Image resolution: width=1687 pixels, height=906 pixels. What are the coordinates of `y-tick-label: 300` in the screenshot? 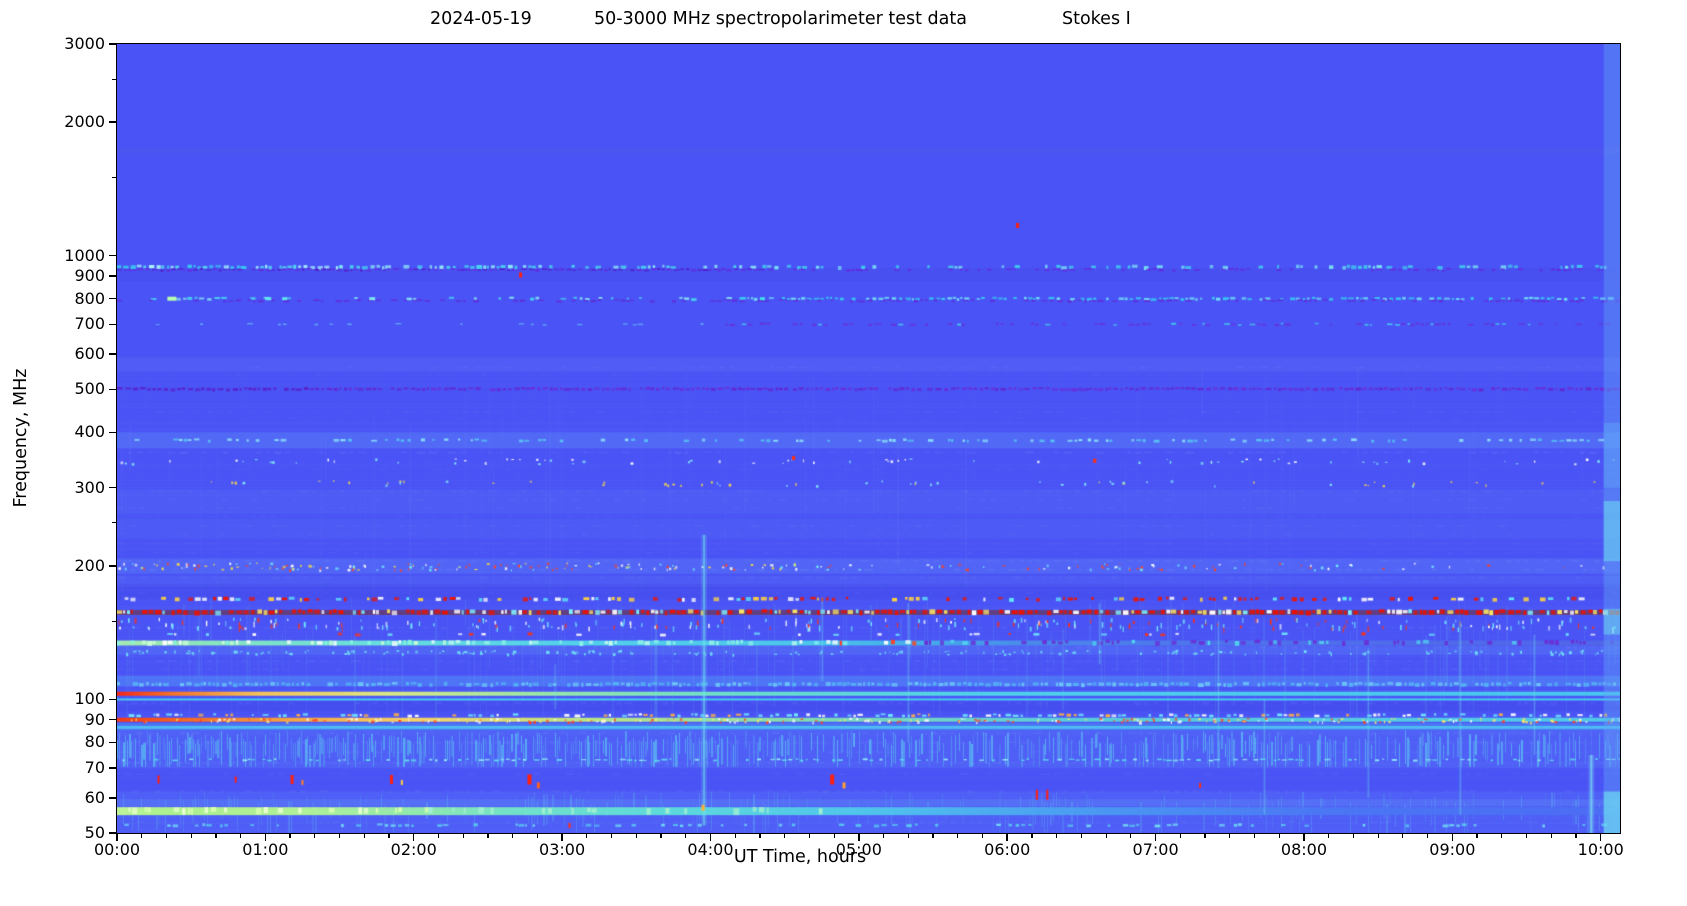 It's located at (89, 487).